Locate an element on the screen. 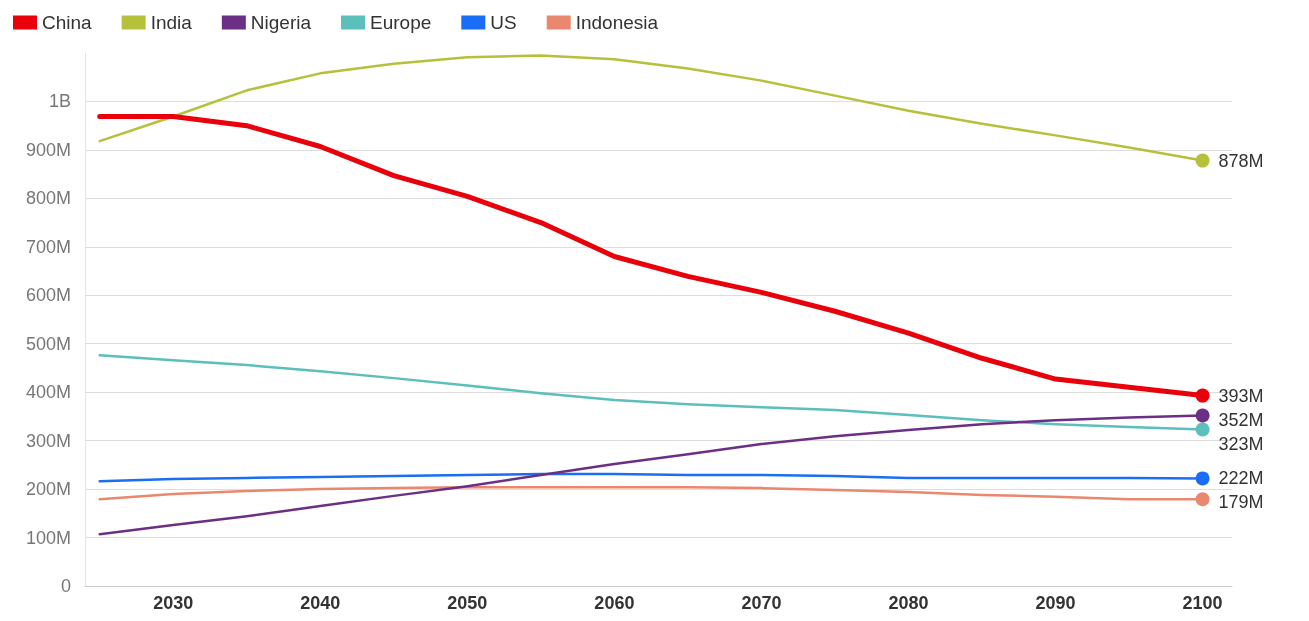  y-tick-label: 300M is located at coordinates (48, 440).